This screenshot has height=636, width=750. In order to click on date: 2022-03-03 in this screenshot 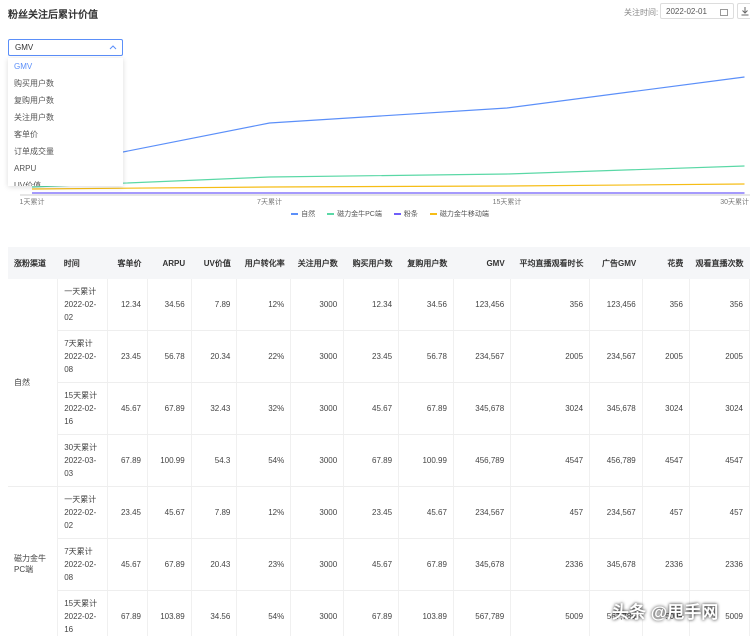, I will do `click(80, 467)`.